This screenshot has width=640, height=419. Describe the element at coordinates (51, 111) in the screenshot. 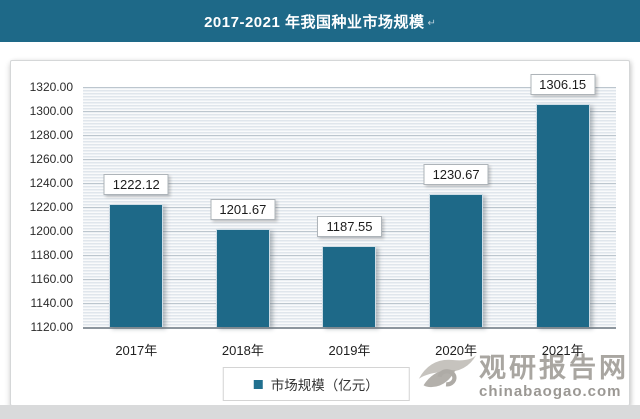

I see `y-axis-tick-label: 1300.00` at that location.